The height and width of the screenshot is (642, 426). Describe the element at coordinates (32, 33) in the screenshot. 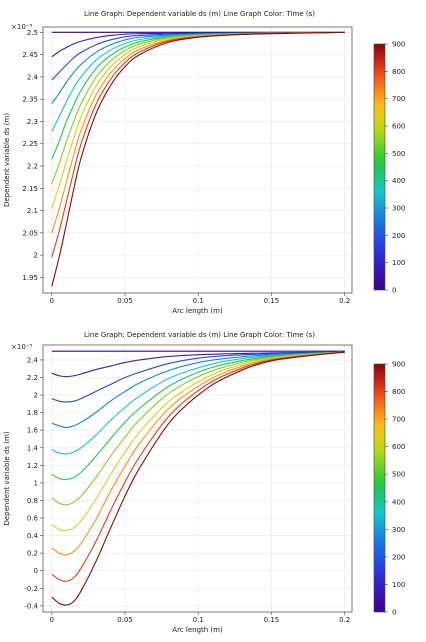

I see `y-tick-label: 2.5` at that location.